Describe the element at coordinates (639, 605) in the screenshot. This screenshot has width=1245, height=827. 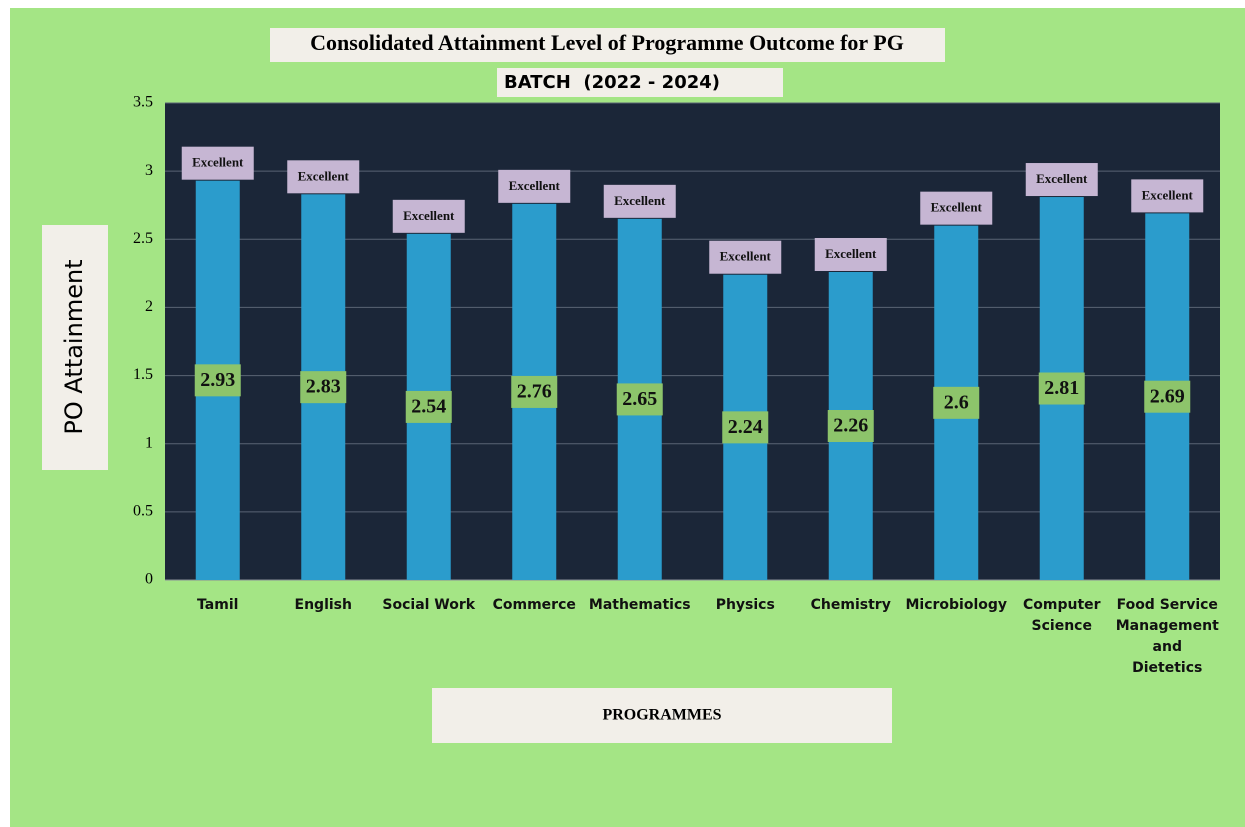
I see `x-tick-label: Mathematics` at that location.